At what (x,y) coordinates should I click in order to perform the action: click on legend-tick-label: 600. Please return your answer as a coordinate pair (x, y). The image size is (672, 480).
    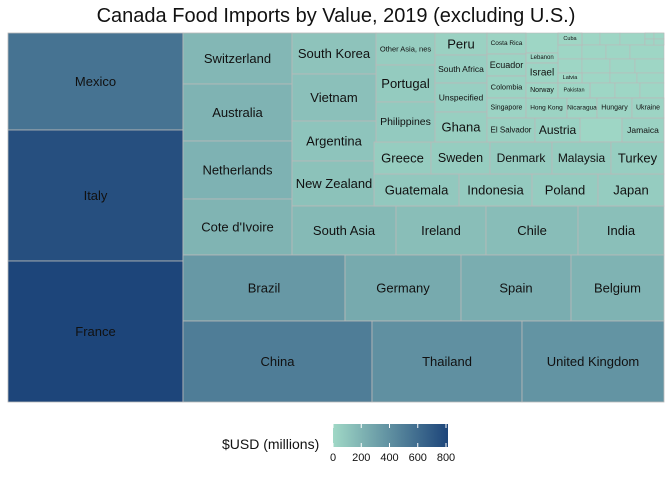
    Looking at the image, I should click on (417, 458).